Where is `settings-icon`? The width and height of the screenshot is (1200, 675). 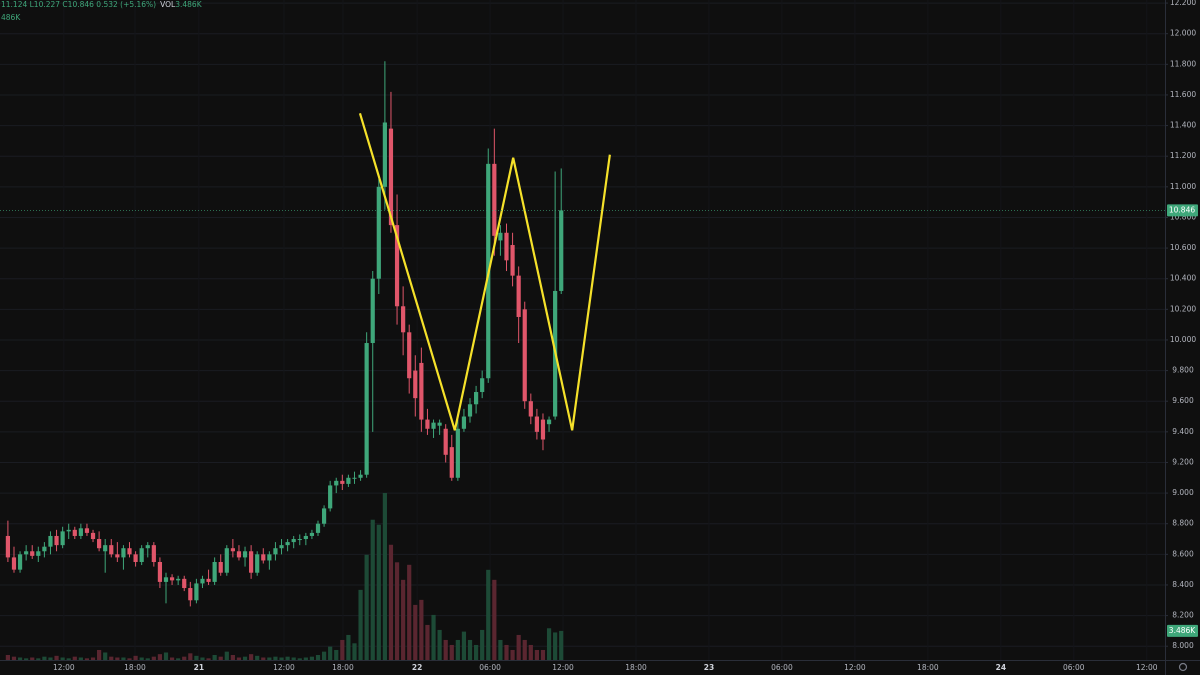
settings-icon is located at coordinates (1183, 667).